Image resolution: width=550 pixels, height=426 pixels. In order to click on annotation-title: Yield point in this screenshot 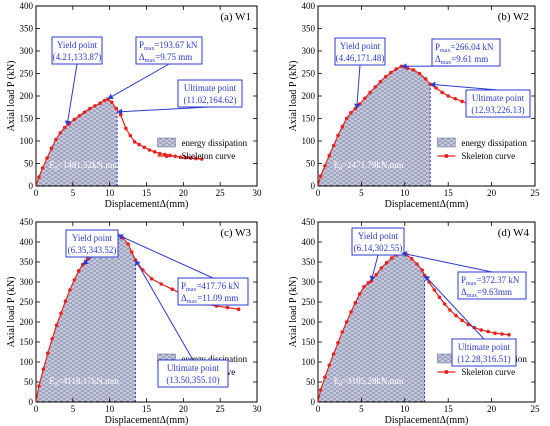, I will do `click(360, 46)`.